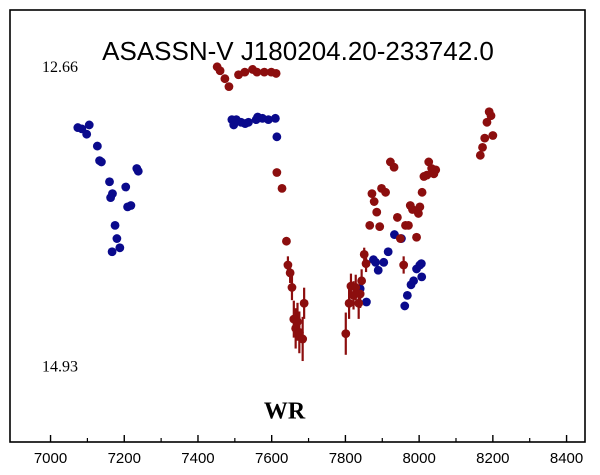 Image resolution: width=600 pixels, height=475 pixels. Describe the element at coordinates (60, 367) in the screenshot. I see `y-label-bottom: 14.93` at that location.